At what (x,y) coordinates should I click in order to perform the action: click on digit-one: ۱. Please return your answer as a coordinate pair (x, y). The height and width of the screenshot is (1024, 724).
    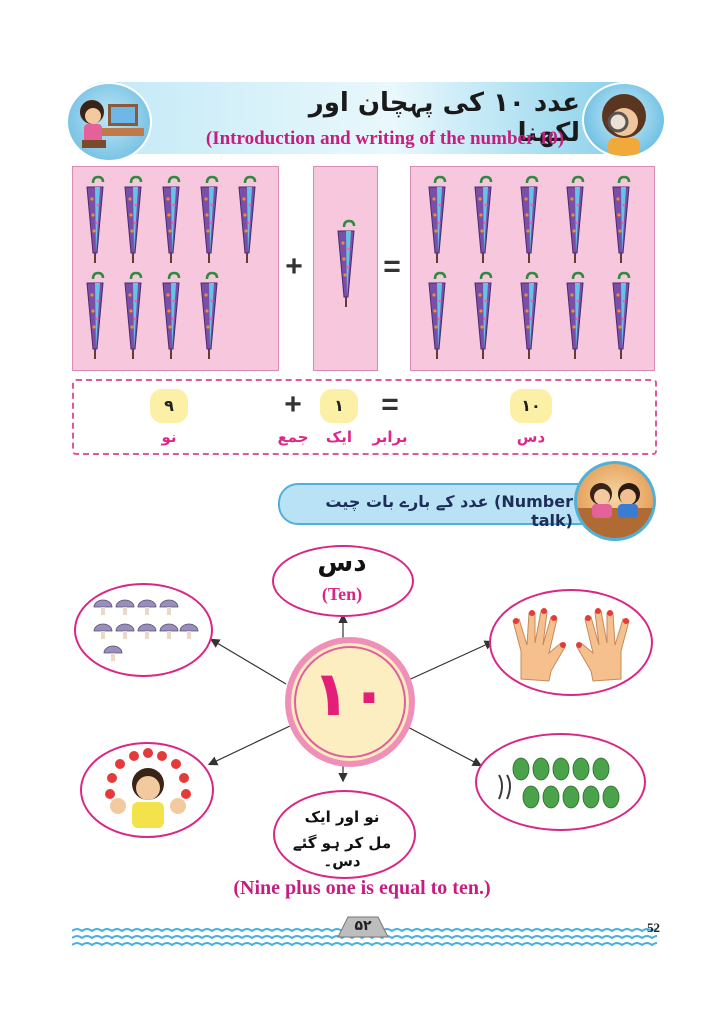
    Looking at the image, I should click on (339, 406).